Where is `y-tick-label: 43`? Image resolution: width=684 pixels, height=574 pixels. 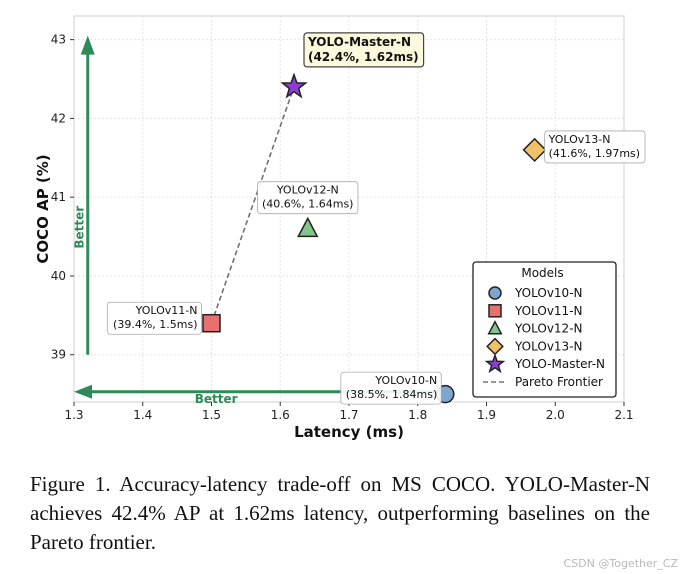 y-tick-label: 43 is located at coordinates (58, 40).